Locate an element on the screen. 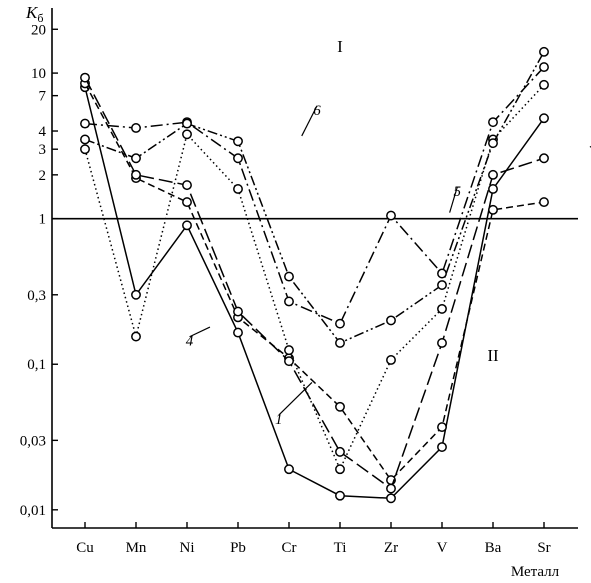 The height and width of the screenshot is (583, 591). region-label-2: II is located at coordinates (493, 355).